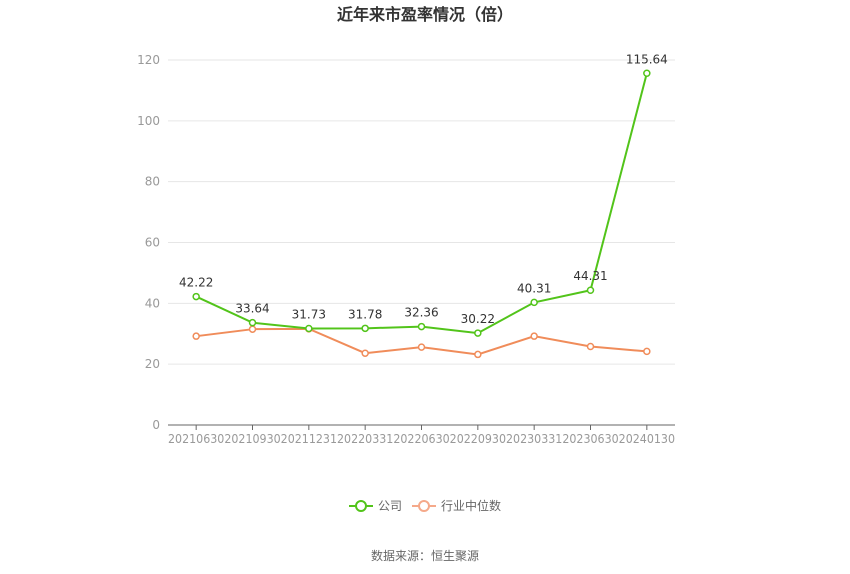  What do you see at coordinates (425, 555) in the screenshot?
I see `data-source: 数据来源：恒生聚源` at bounding box center [425, 555].